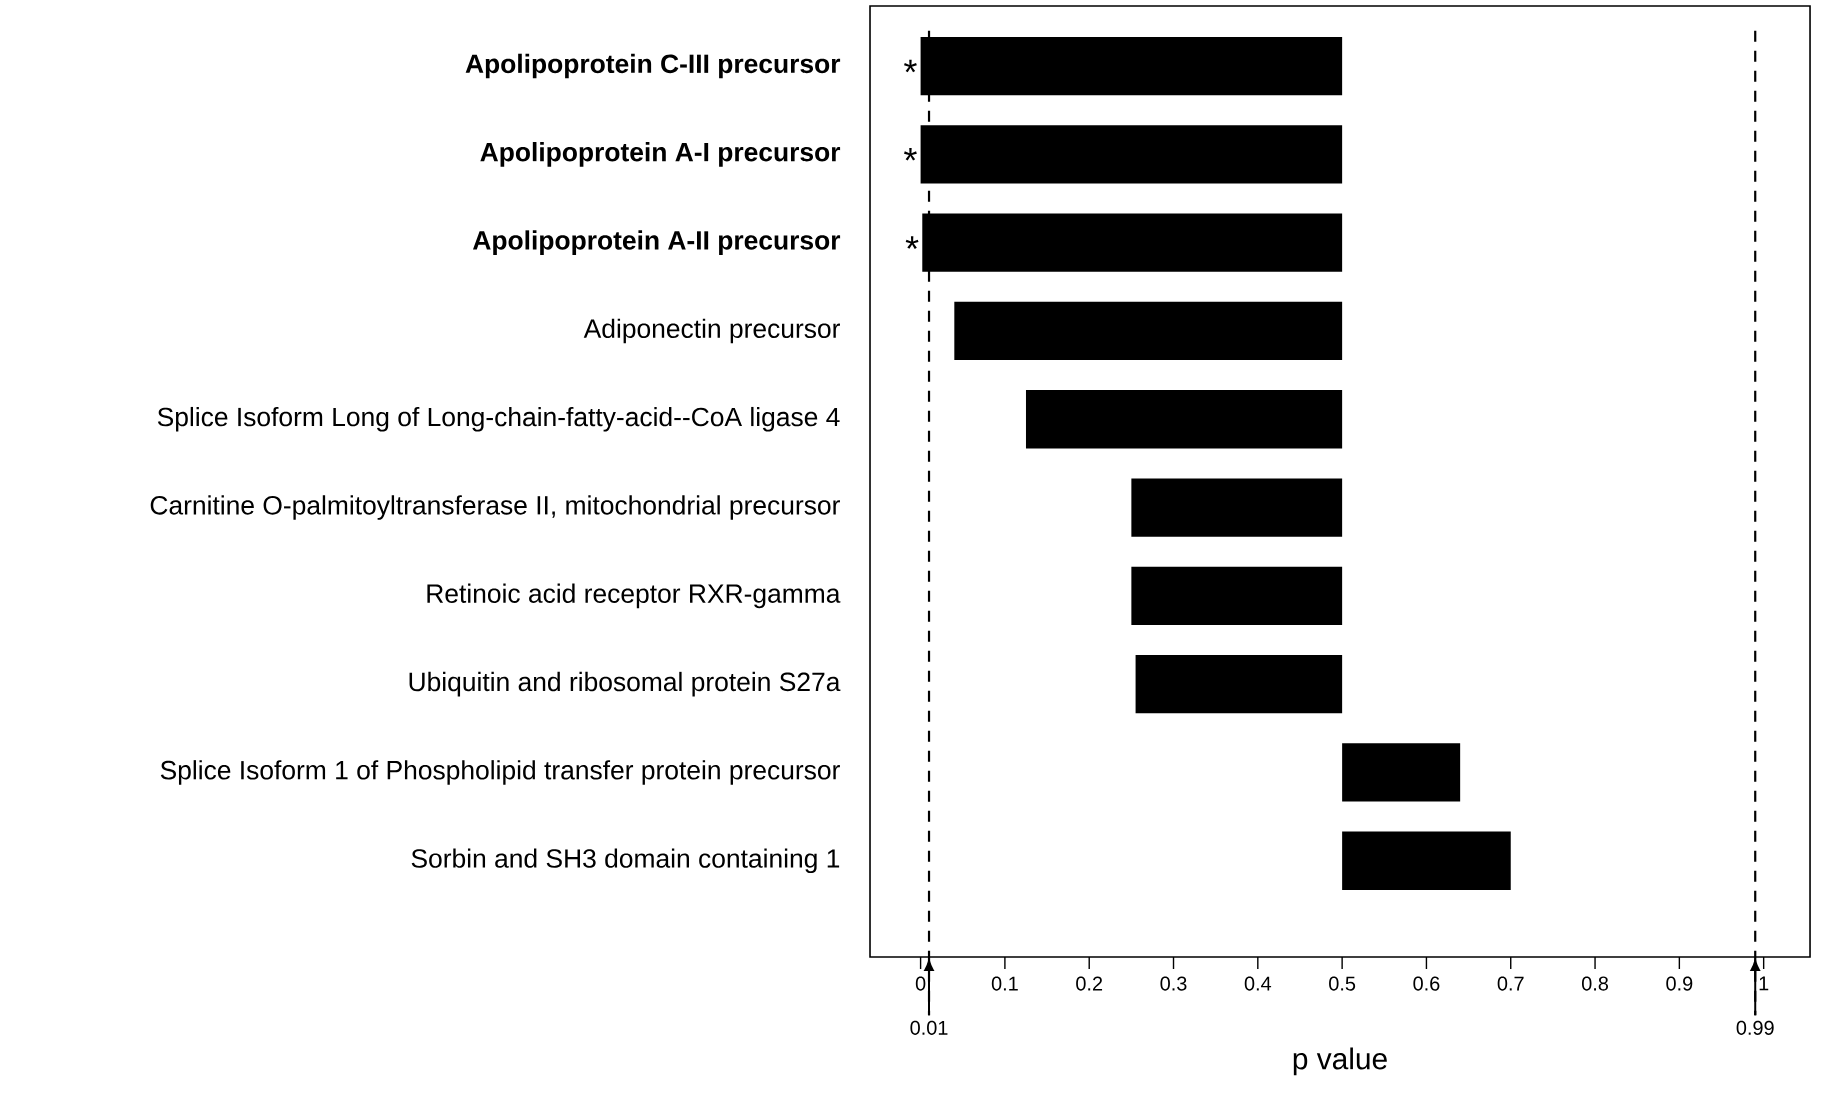  I want to click on y-tick-label: Apolipoprotein A-II precursor, so click(656, 242).